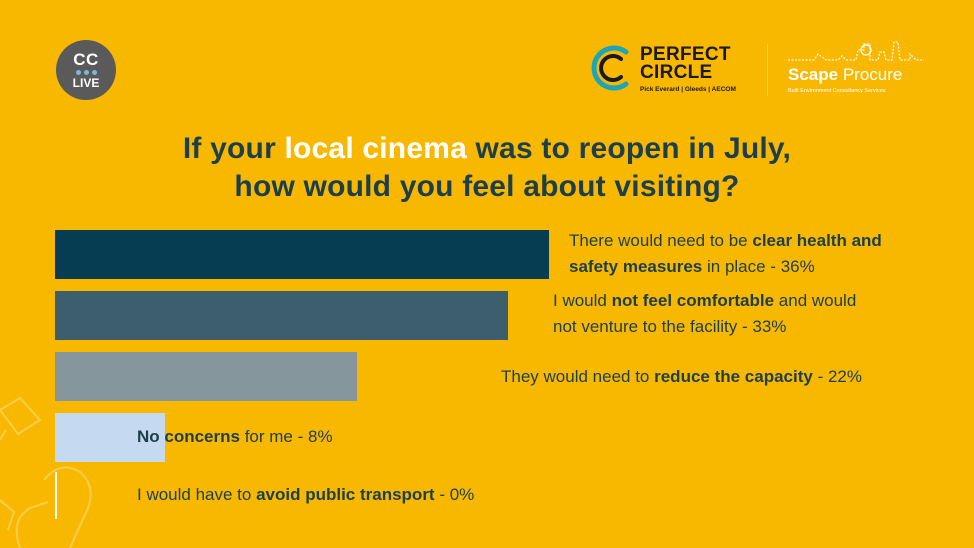 The width and height of the screenshot is (974, 548). I want to click on title-part2: was to reopen in July,, so click(629, 148).